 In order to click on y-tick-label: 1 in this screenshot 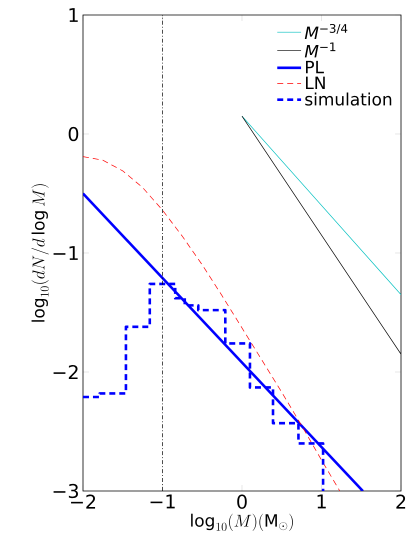, I will do `click(74, 15)`.